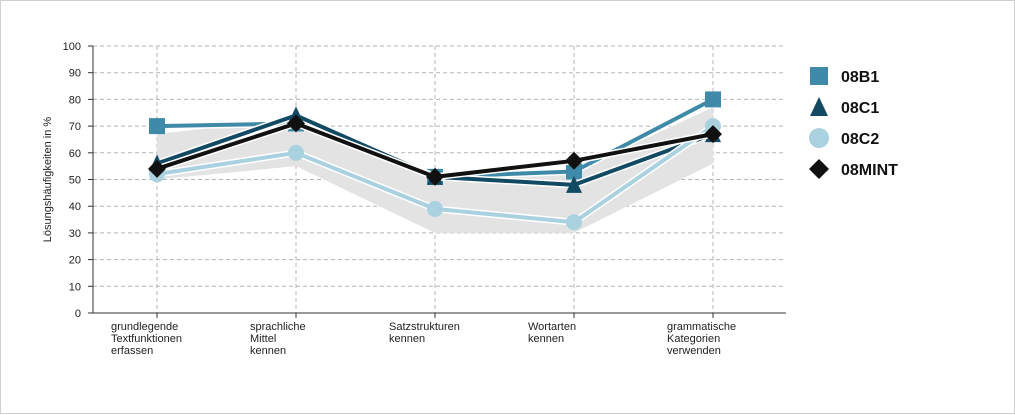 The width and height of the screenshot is (1015, 415). I want to click on series-08MINT, so click(435, 150).